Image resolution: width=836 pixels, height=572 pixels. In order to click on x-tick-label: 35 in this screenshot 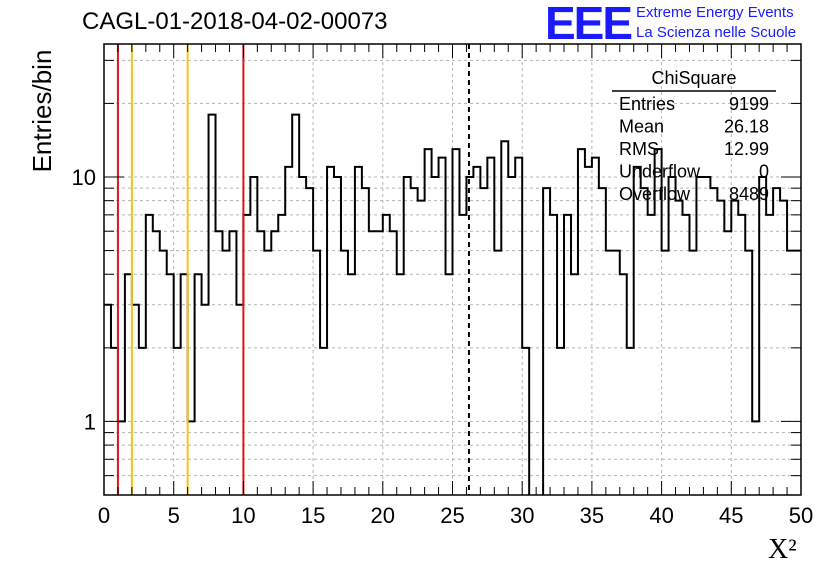, I will do `click(592, 515)`.